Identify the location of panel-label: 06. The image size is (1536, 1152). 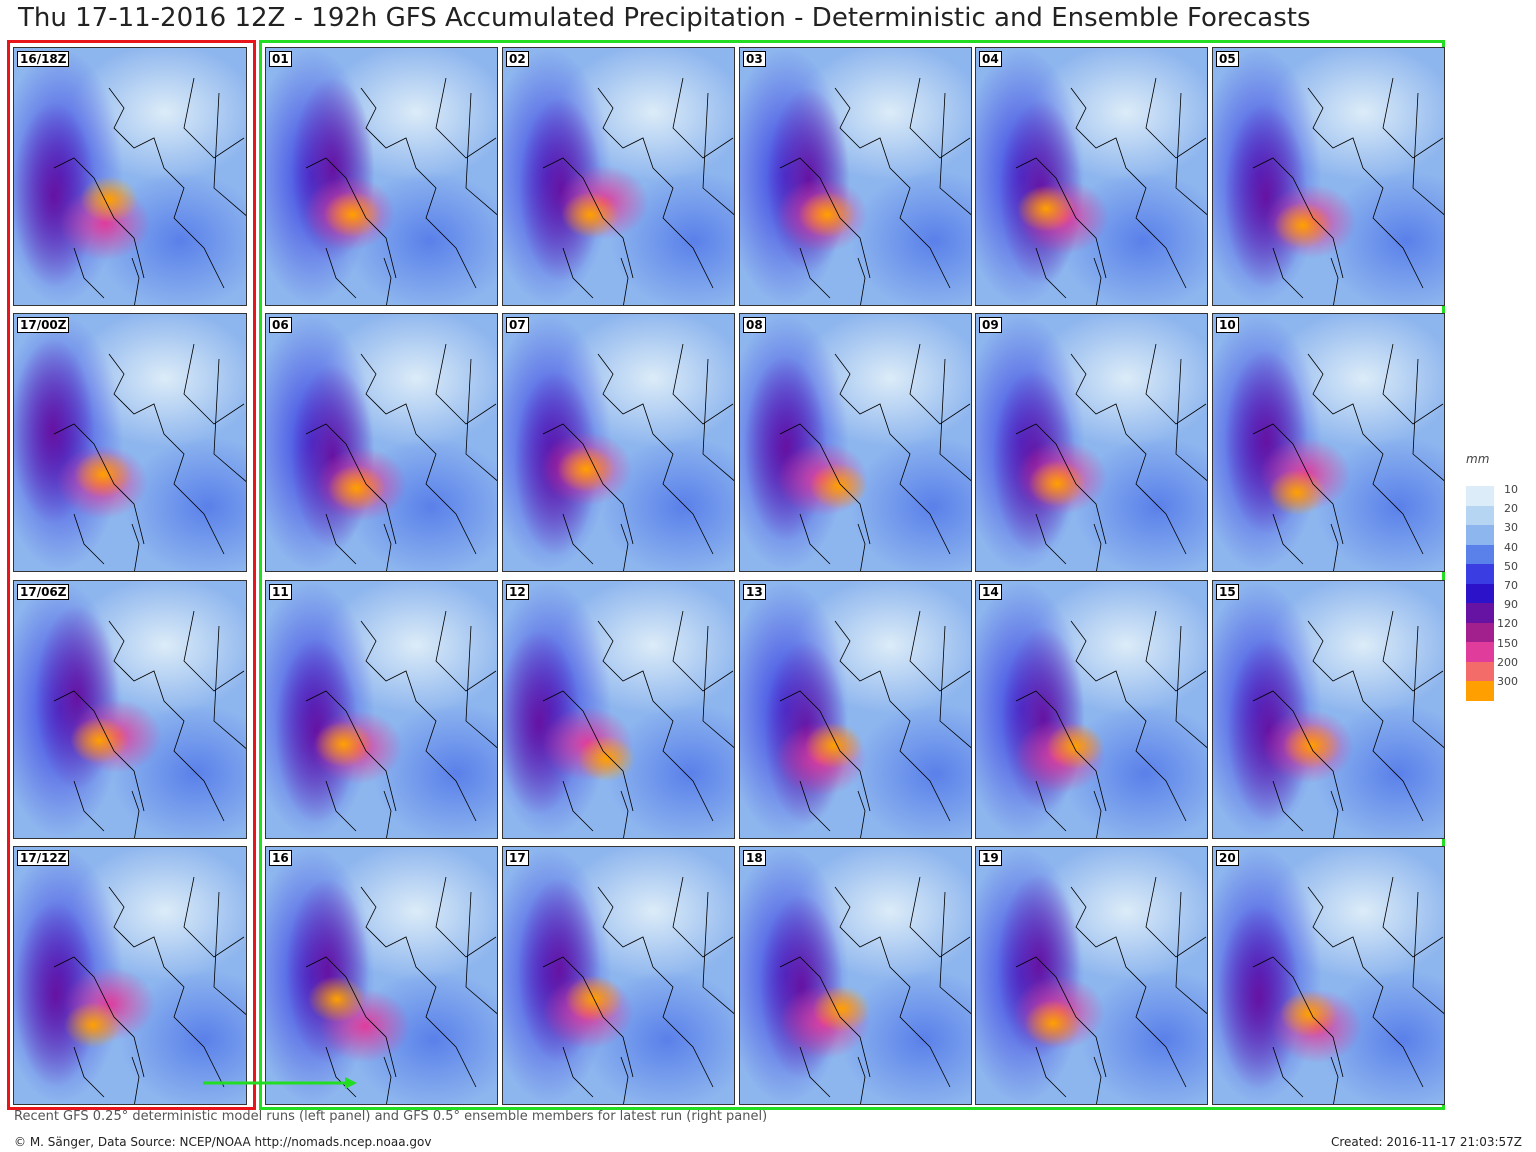
(280, 325).